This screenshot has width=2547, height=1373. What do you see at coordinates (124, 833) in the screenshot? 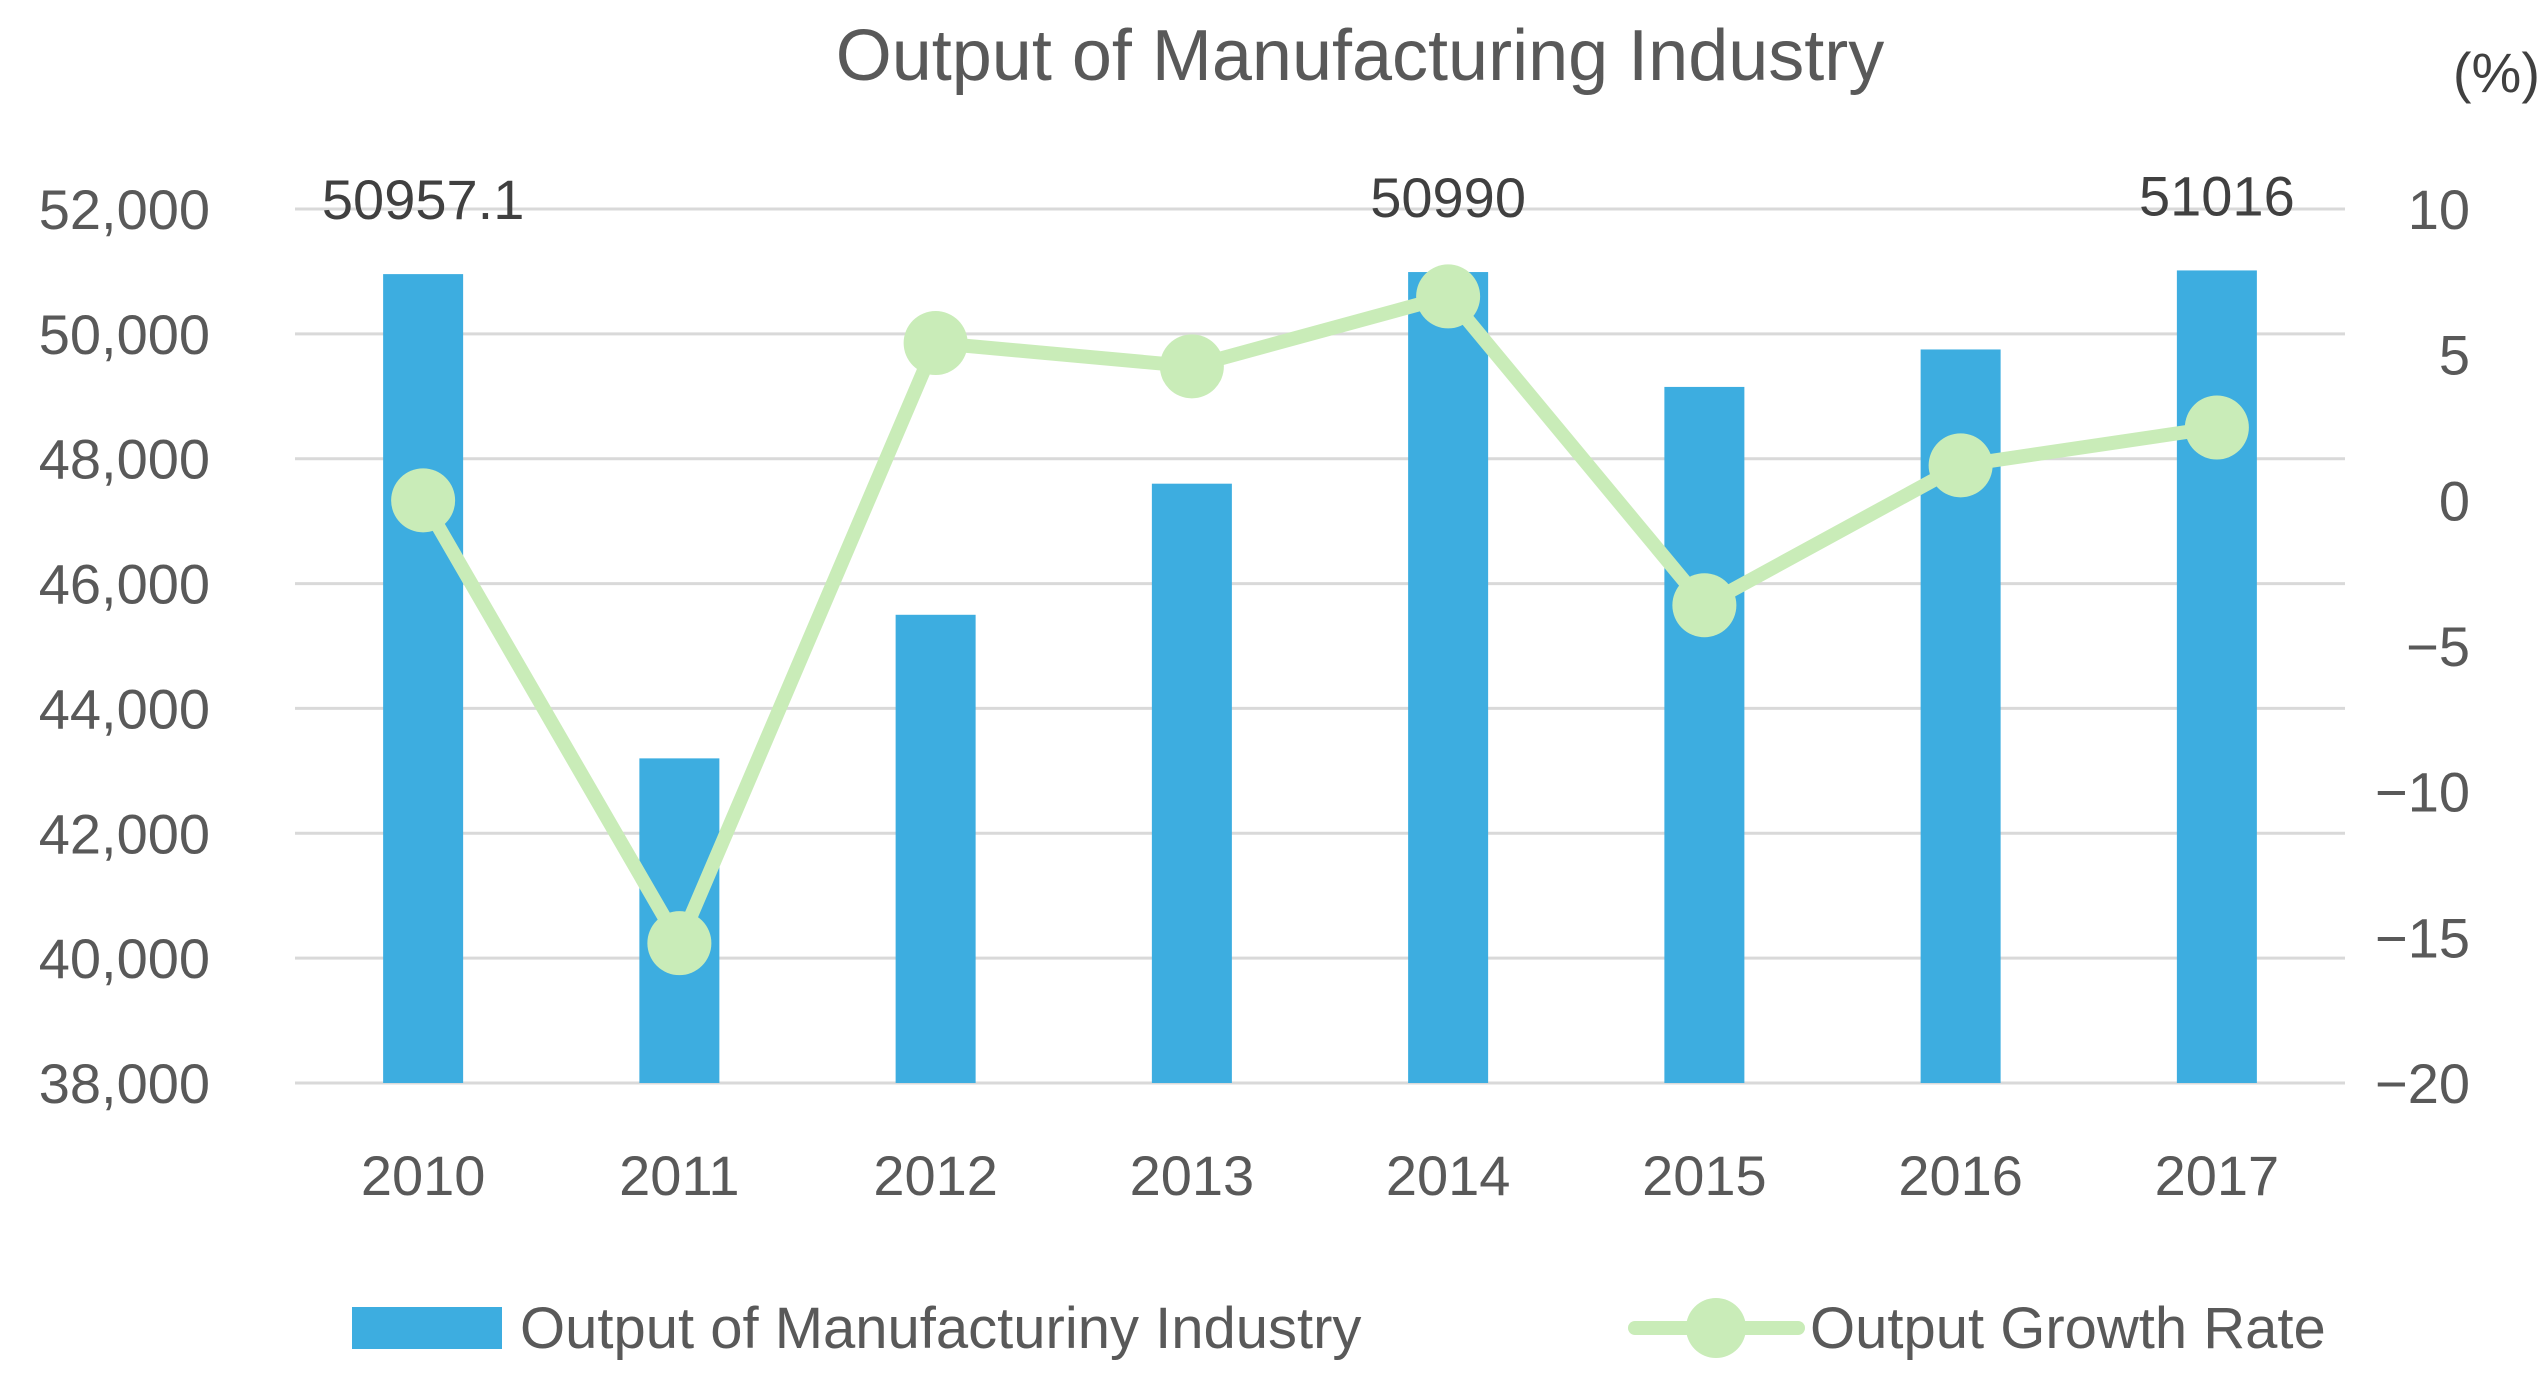
I see `left-tick-label: 42,000` at bounding box center [124, 833].